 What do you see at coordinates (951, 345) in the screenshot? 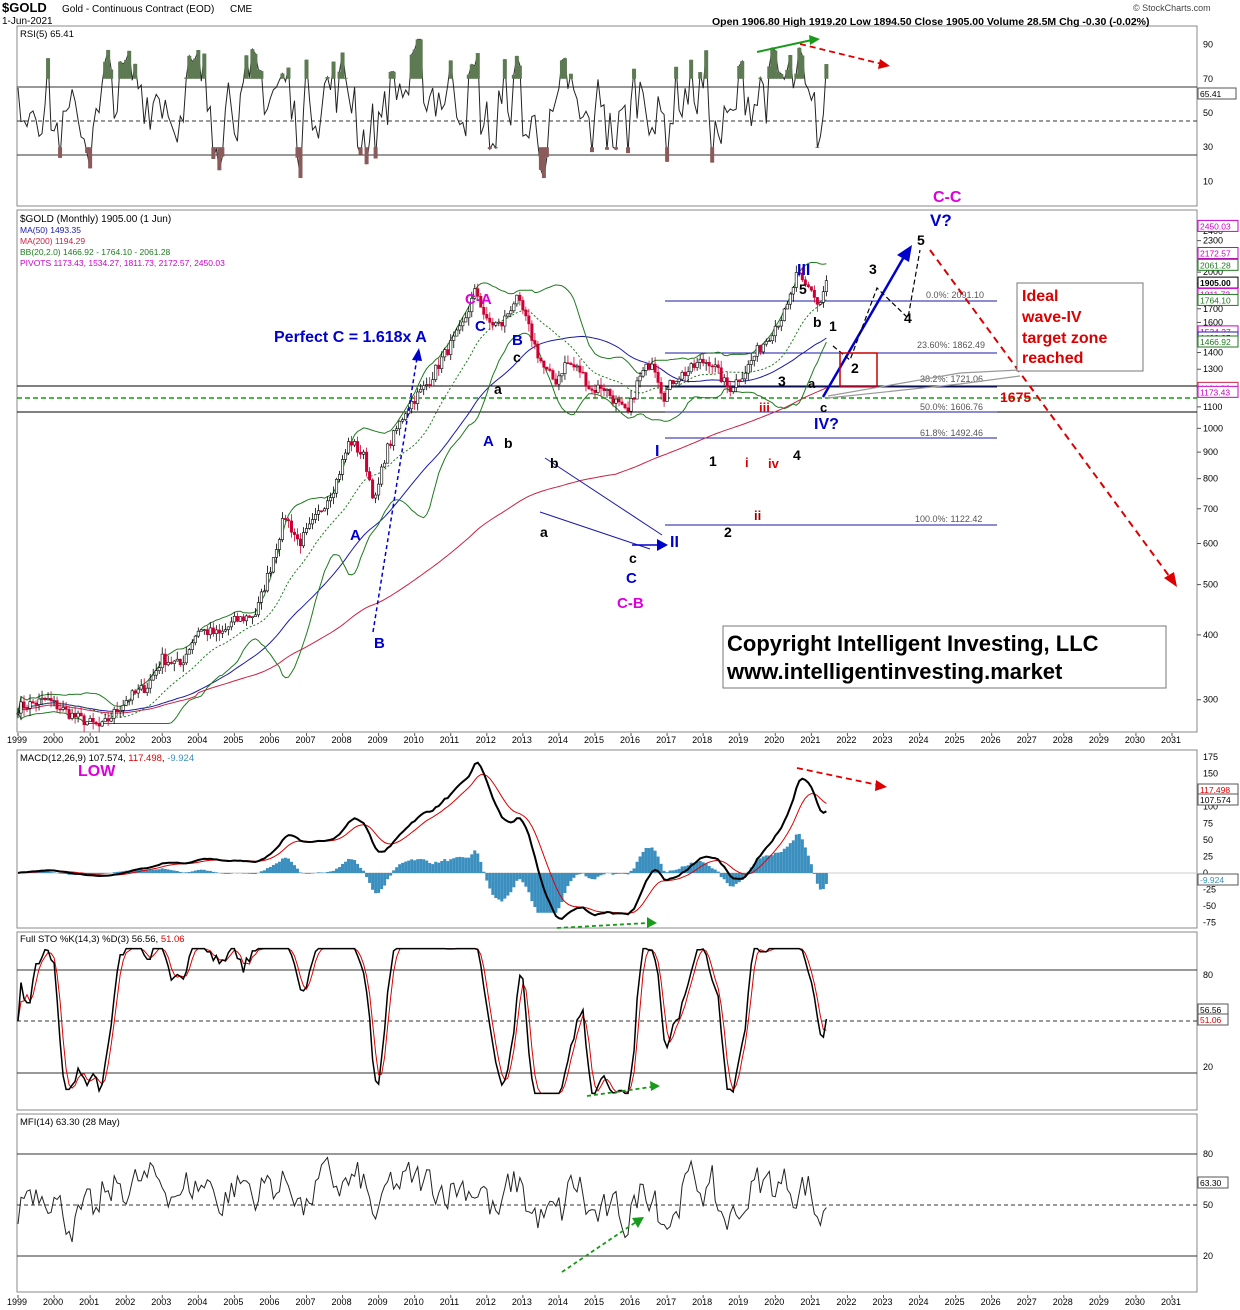
I see `fib-236-label: 23.60%: 1862.49` at bounding box center [951, 345].